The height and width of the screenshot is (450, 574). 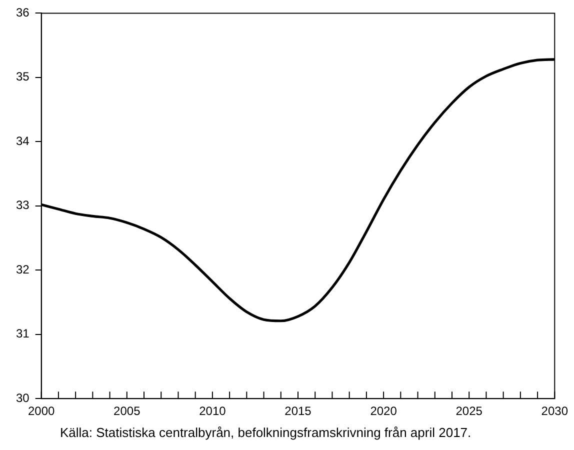 What do you see at coordinates (23, 269) in the screenshot?
I see `y-tick-label: 32` at bounding box center [23, 269].